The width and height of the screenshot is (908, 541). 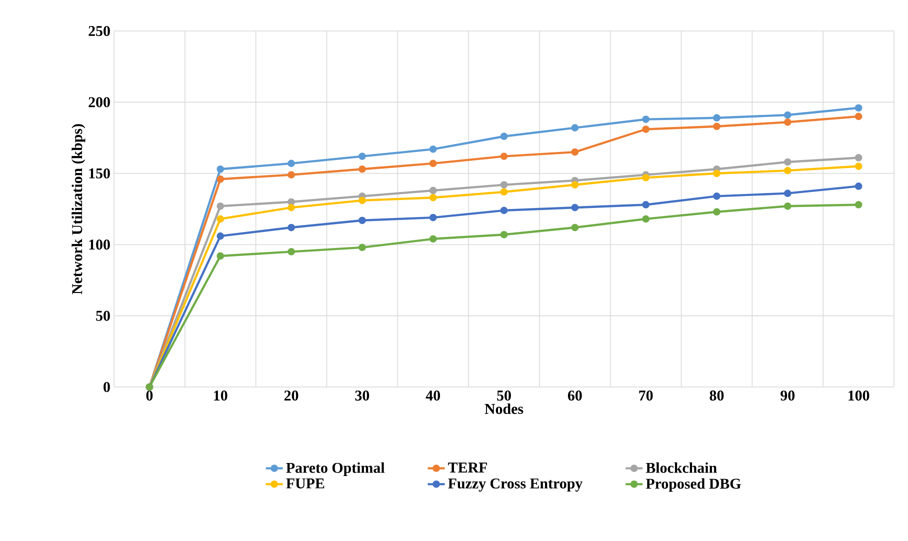 I want to click on x-tick-label: 50, so click(x=504, y=395).